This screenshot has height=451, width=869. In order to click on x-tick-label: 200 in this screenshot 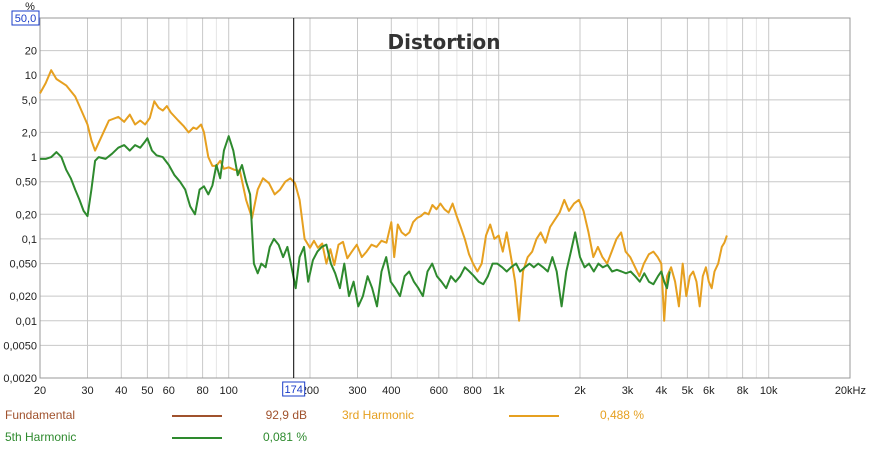, I will do `click(310, 391)`.